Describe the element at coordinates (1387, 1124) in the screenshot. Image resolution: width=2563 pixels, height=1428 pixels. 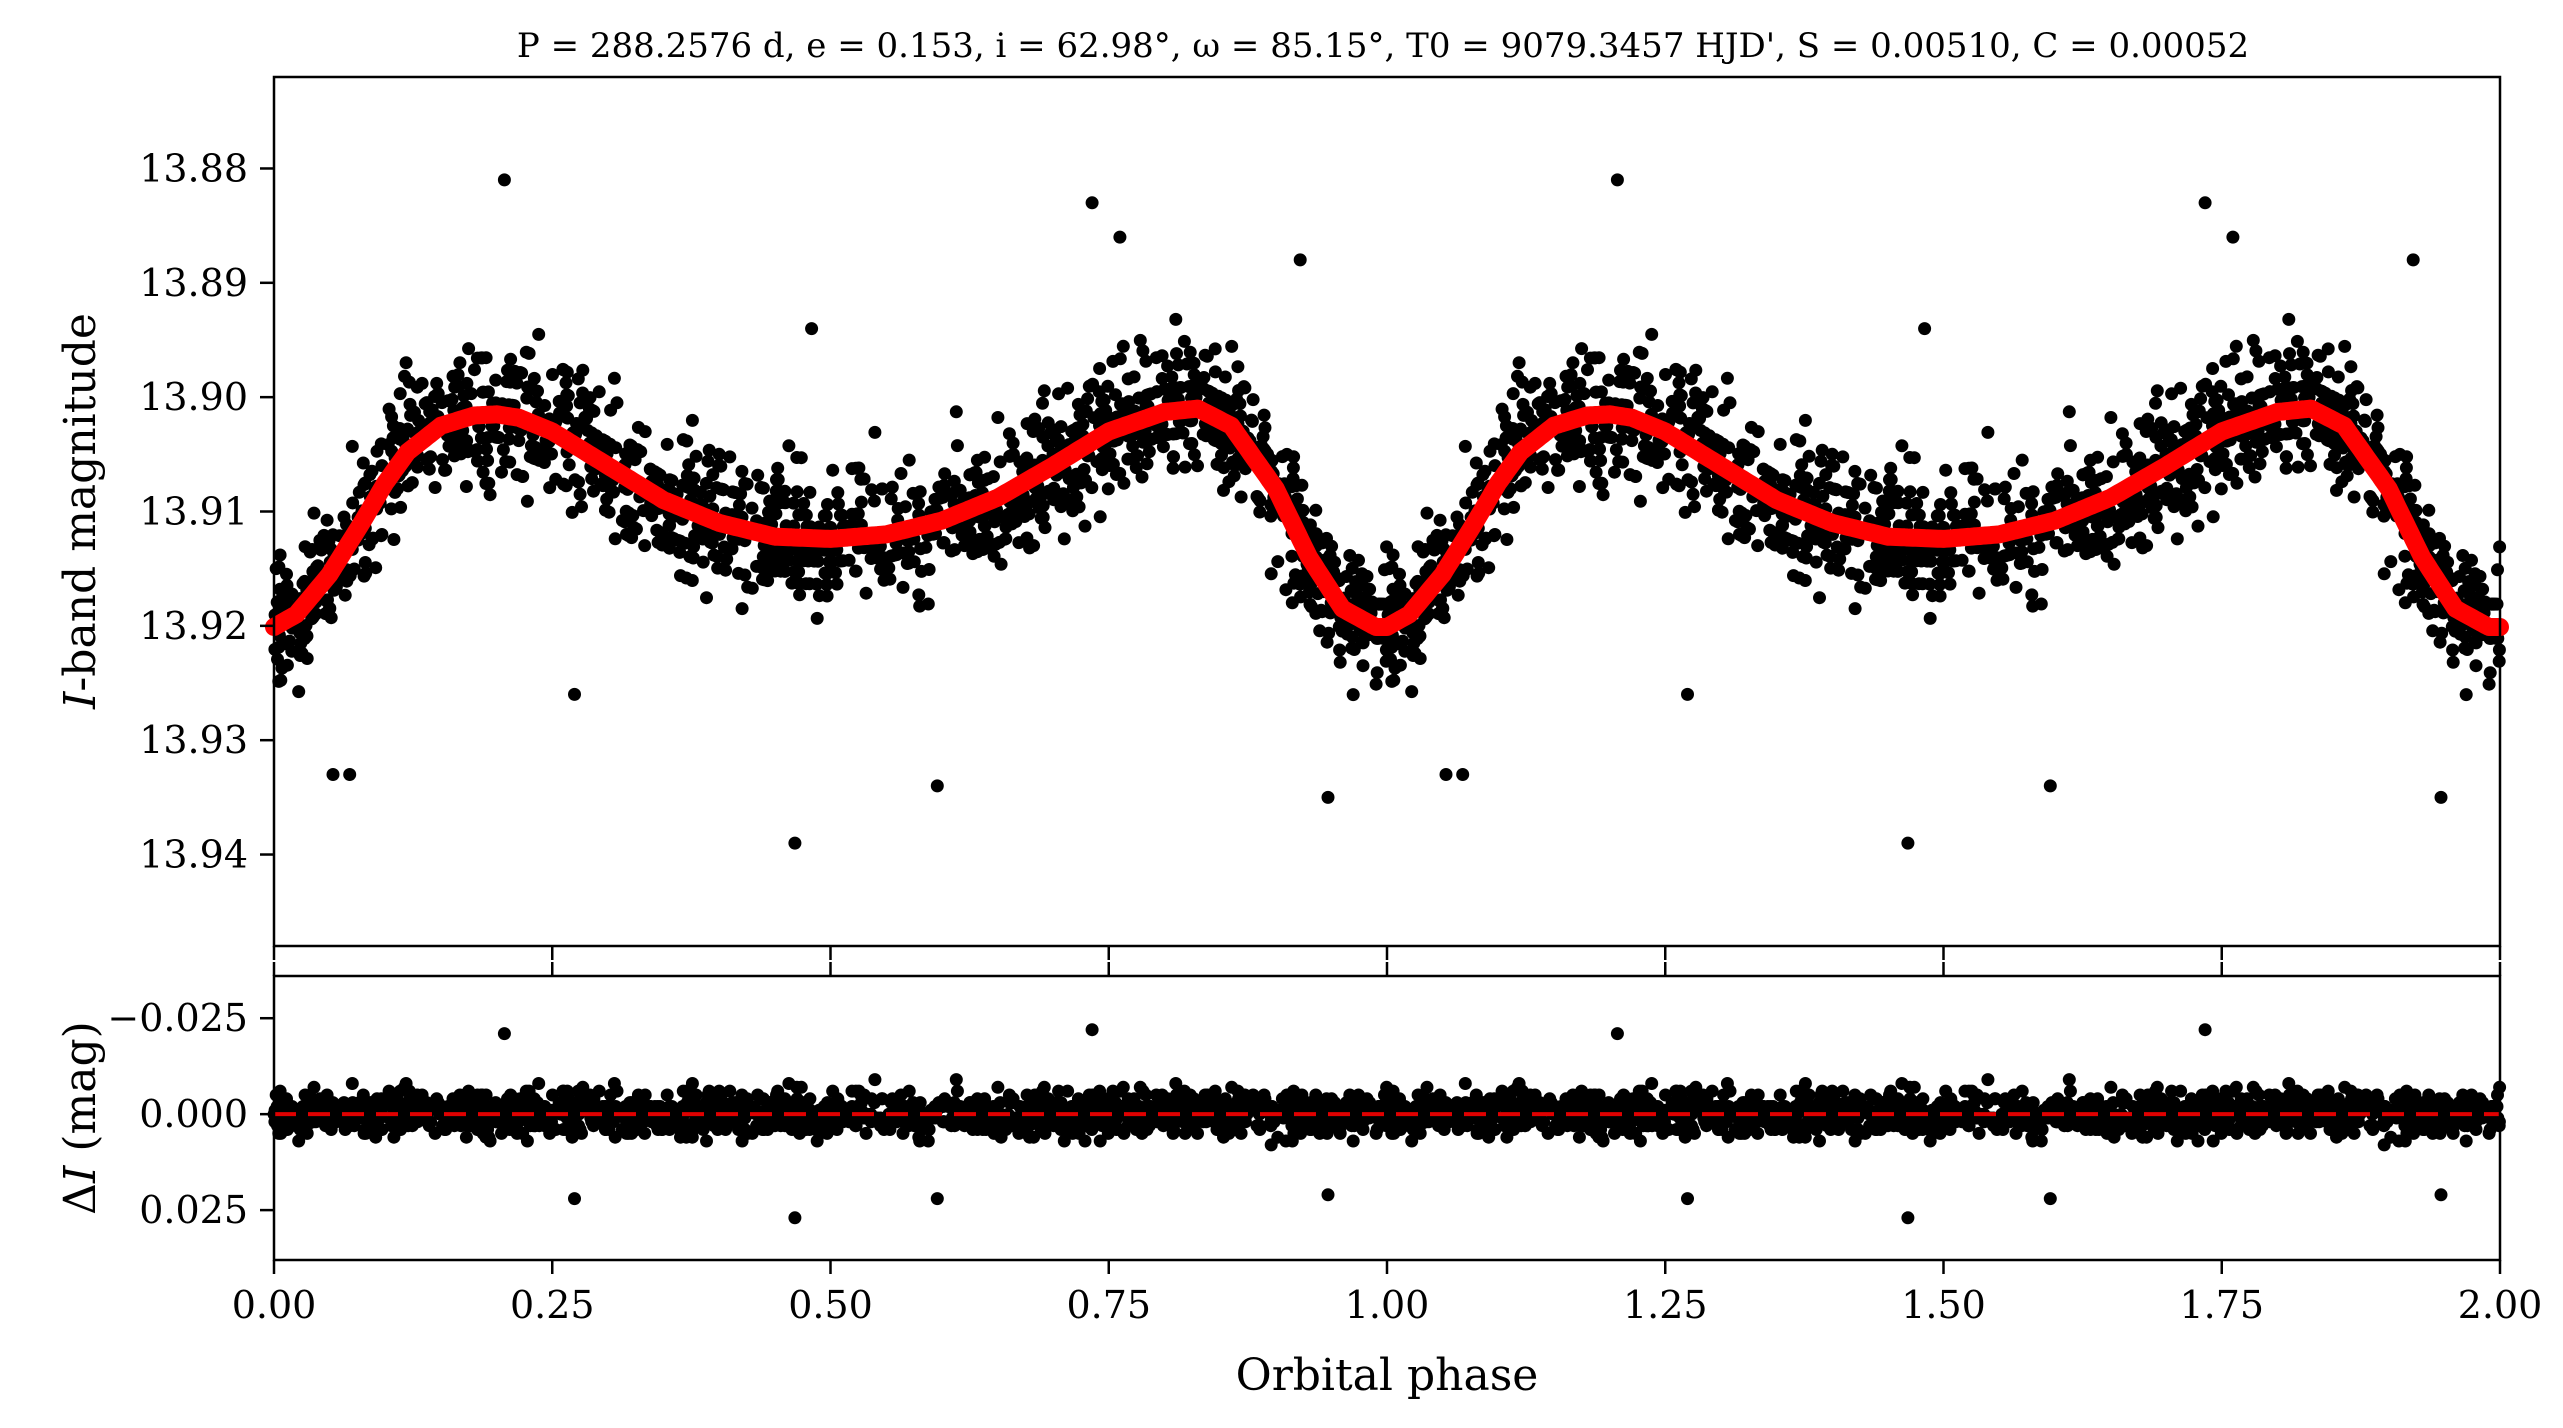
I see `residual-points` at that location.